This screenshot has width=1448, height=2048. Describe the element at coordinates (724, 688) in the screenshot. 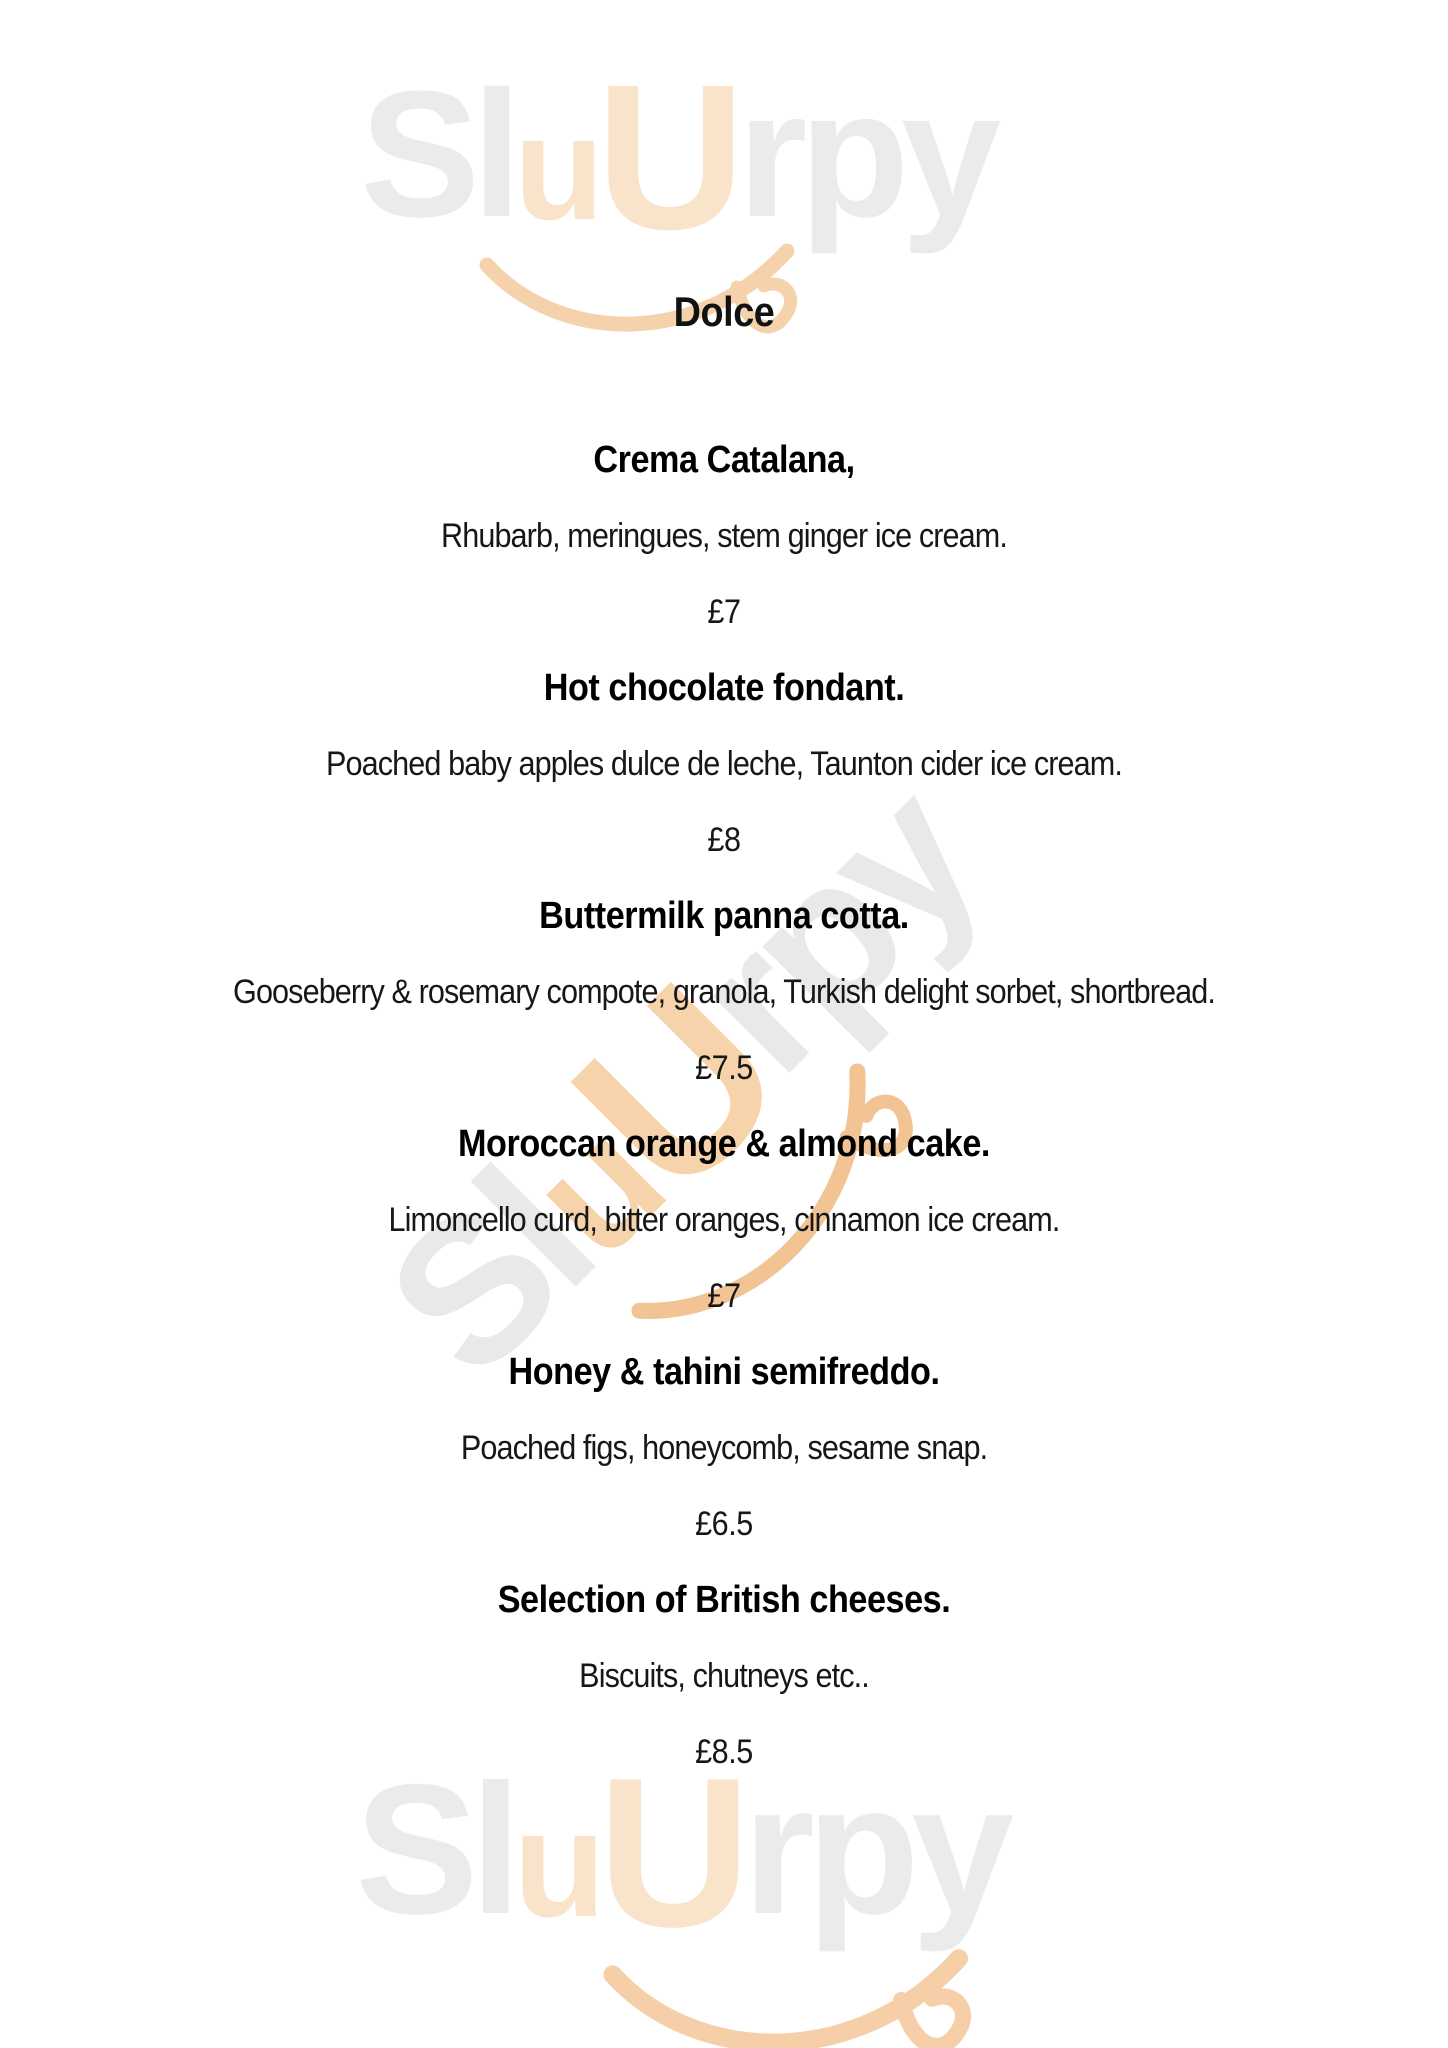

I see `menu-item-name: Hot chocolate fondant.` at that location.